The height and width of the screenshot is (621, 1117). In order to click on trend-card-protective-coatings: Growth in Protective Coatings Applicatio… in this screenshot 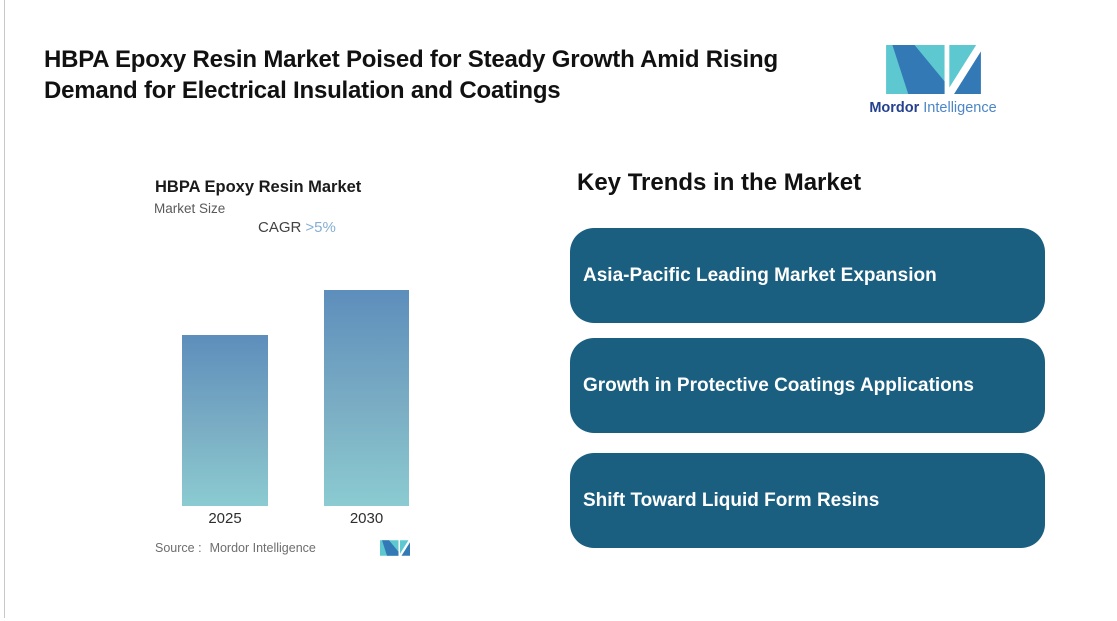, I will do `click(807, 385)`.